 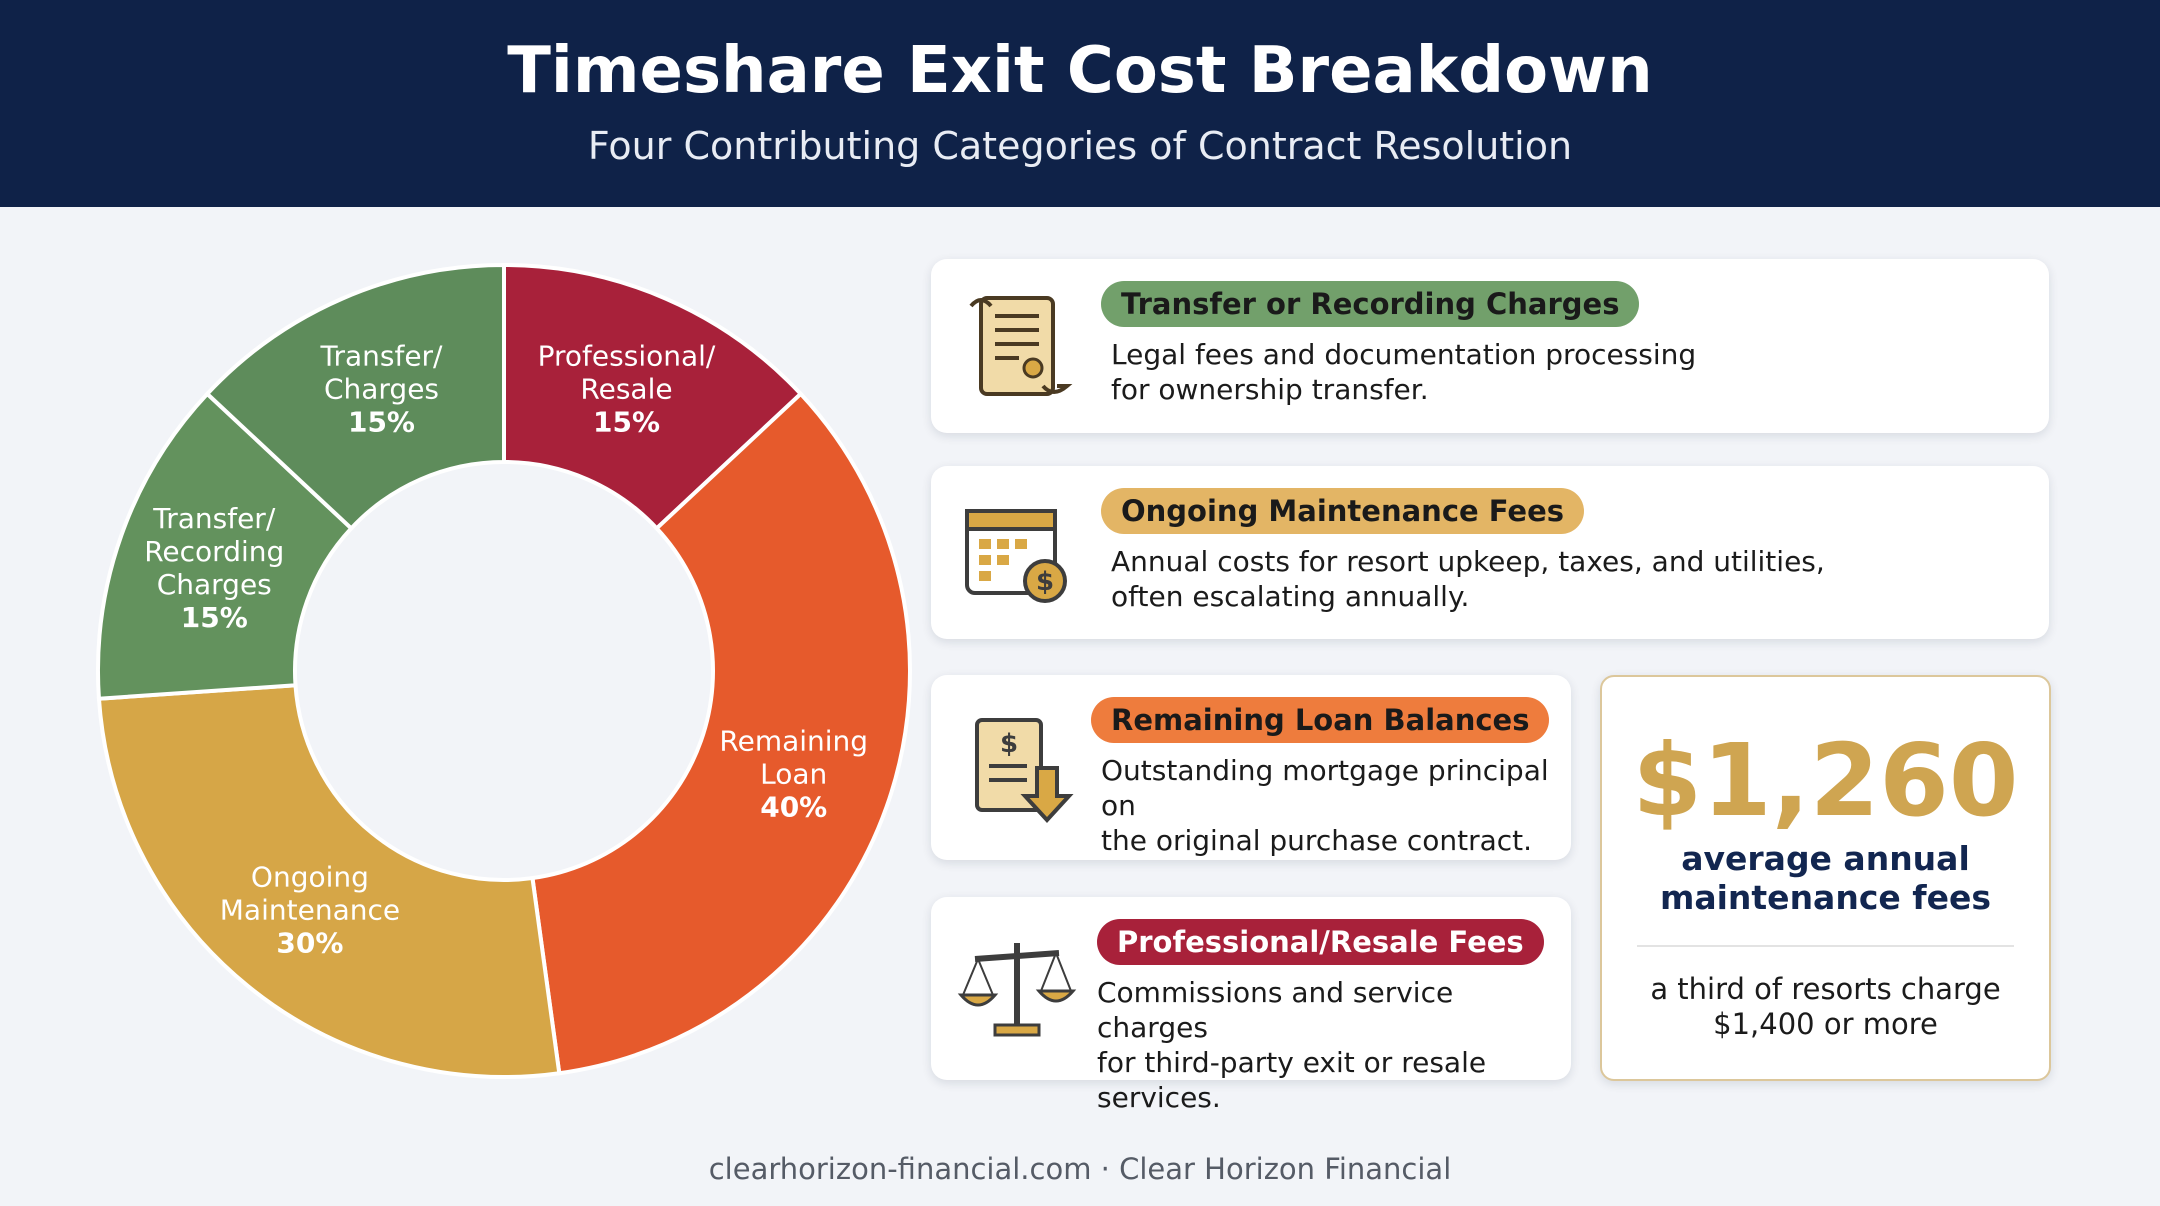 What do you see at coordinates (1370, 304) in the screenshot?
I see `card-title: Transfer or Recording Charges` at bounding box center [1370, 304].